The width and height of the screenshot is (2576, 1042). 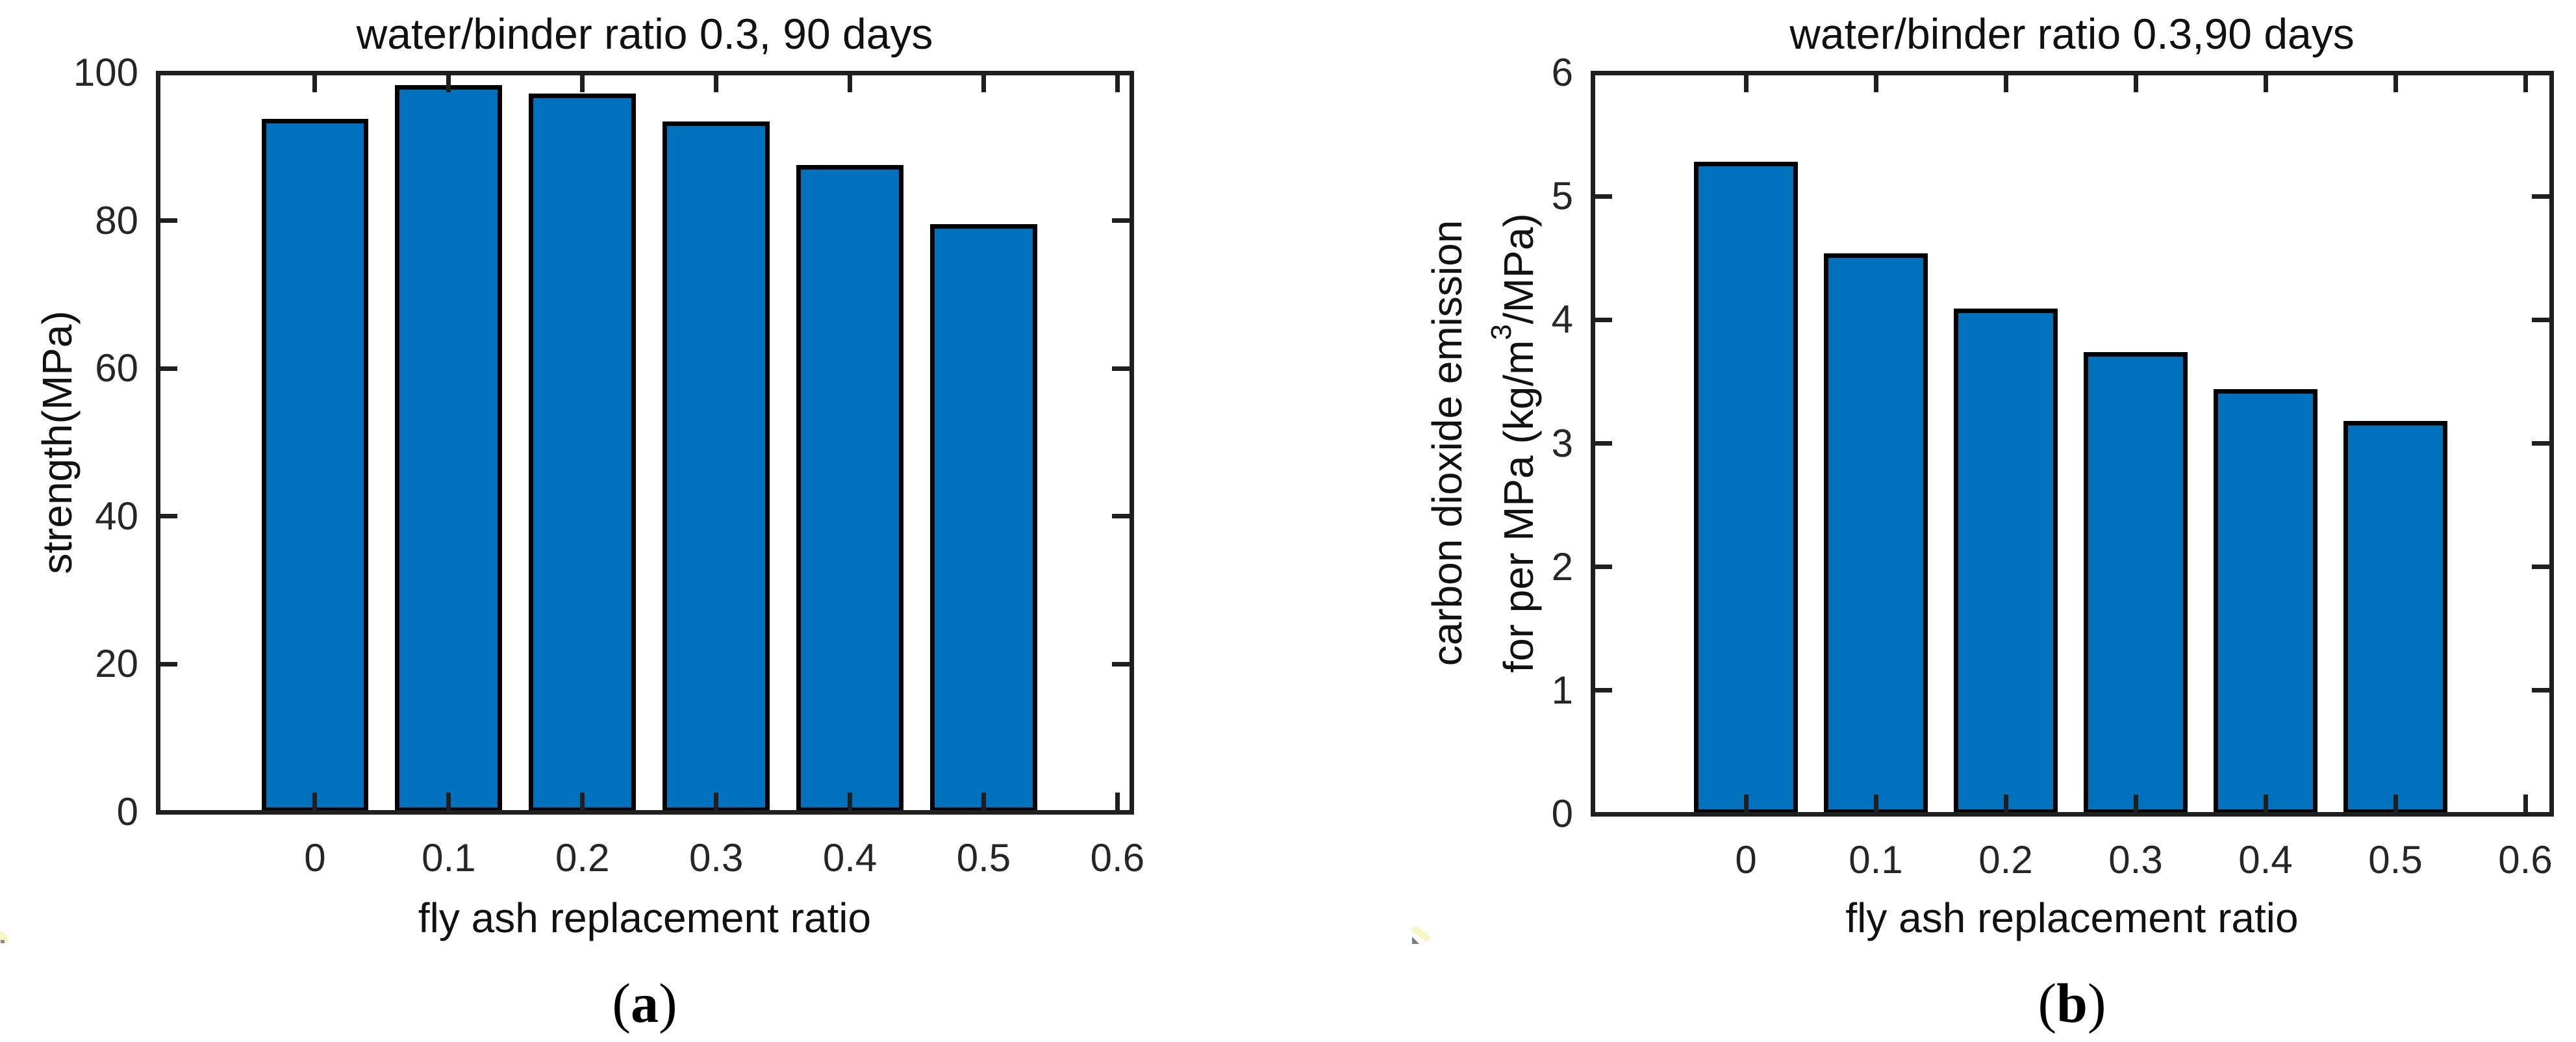 What do you see at coordinates (2395, 617) in the screenshot?
I see `bar-b-0.5` at bounding box center [2395, 617].